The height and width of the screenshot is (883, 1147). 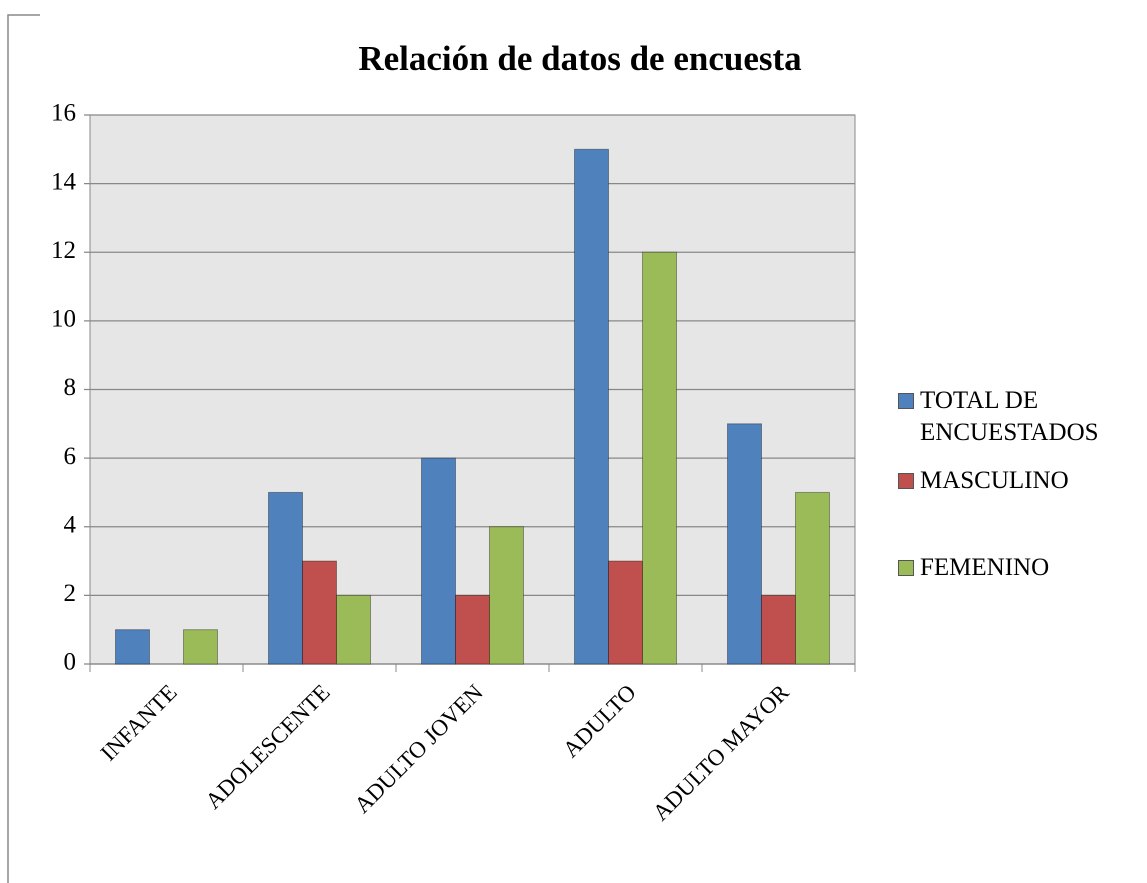 I want to click on x-tick-label: ADOLESCENTE, so click(x=268, y=747).